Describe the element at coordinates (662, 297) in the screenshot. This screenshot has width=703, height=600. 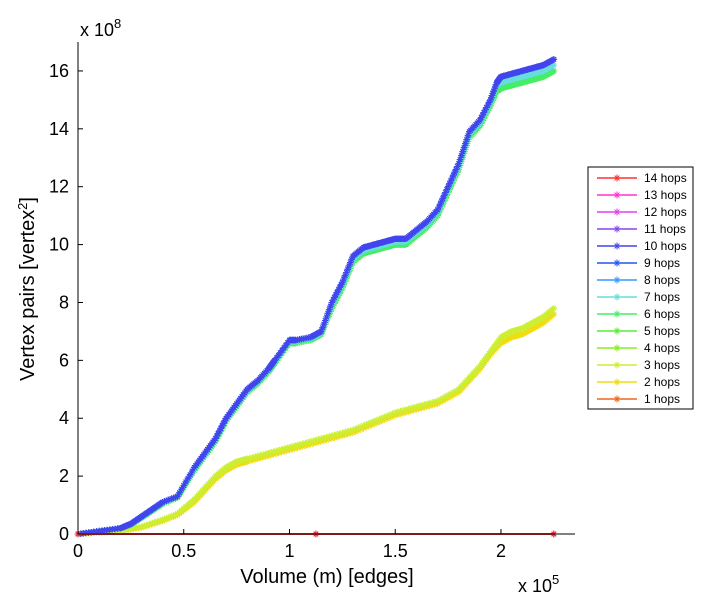
I see `legend-label: 7 hops` at that location.